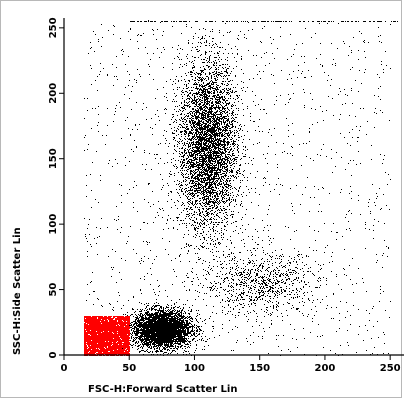 The image size is (408, 404). What do you see at coordinates (53, 93) in the screenshot?
I see `y-tick-label: 200` at bounding box center [53, 93].